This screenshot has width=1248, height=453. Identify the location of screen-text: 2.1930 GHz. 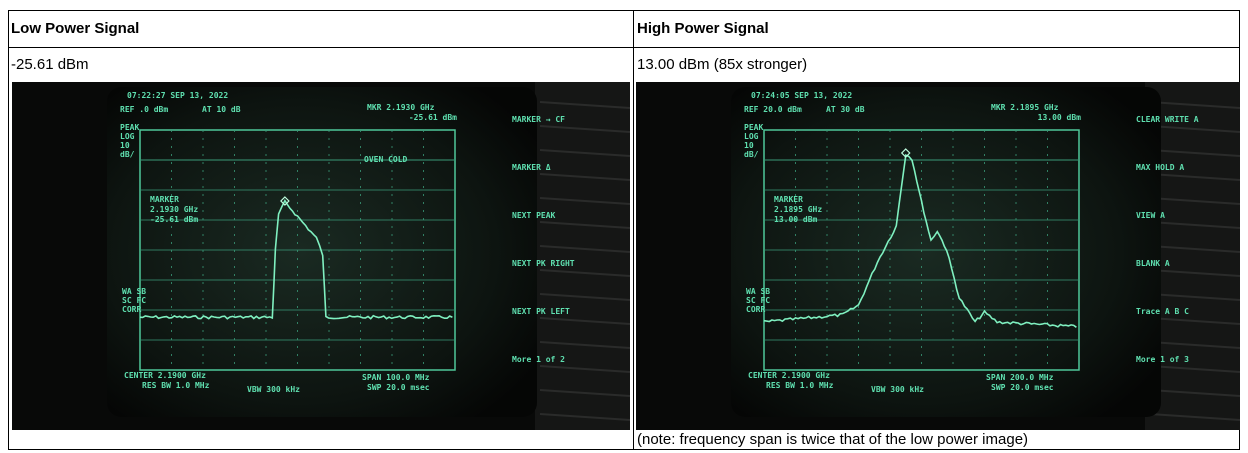
(174, 209).